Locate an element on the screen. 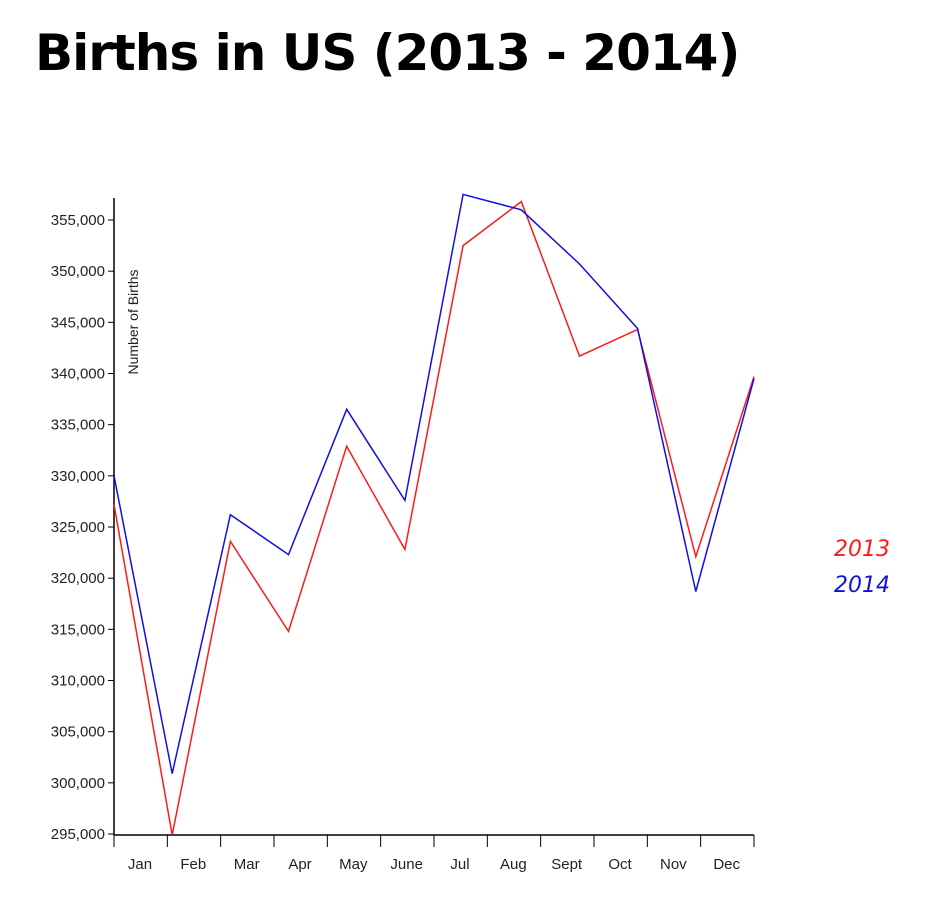 The image size is (952, 918). y-axis-label: Number of Births is located at coordinates (133, 321).